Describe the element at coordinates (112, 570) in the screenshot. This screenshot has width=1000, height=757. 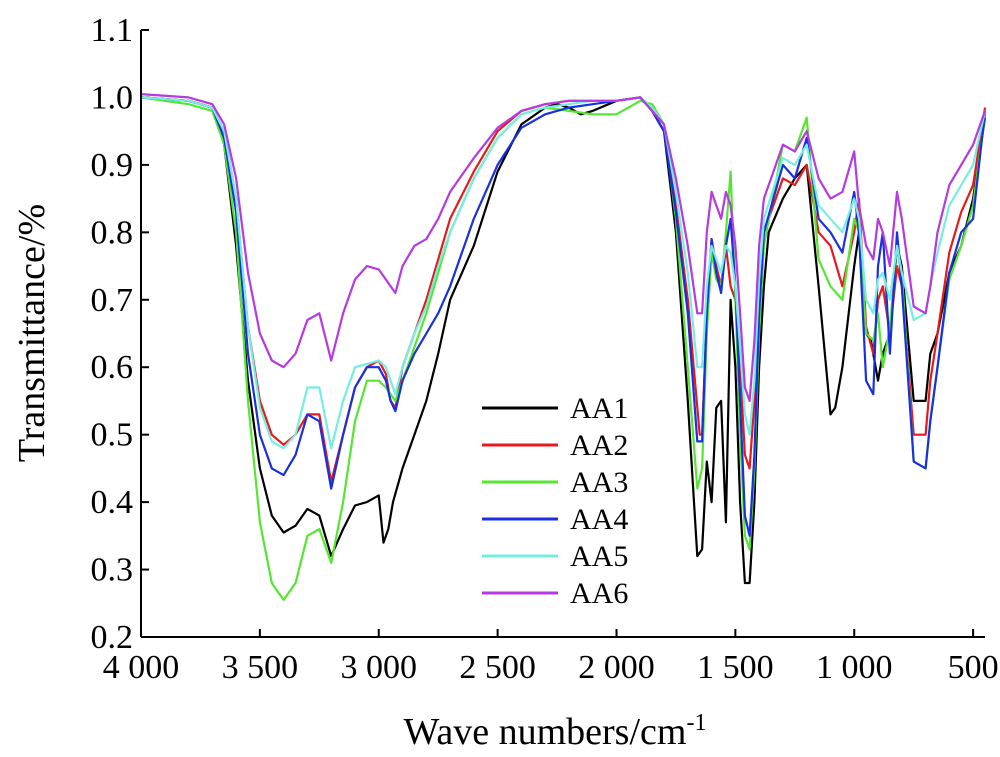
I see `y-tick-label: 0.3` at that location.